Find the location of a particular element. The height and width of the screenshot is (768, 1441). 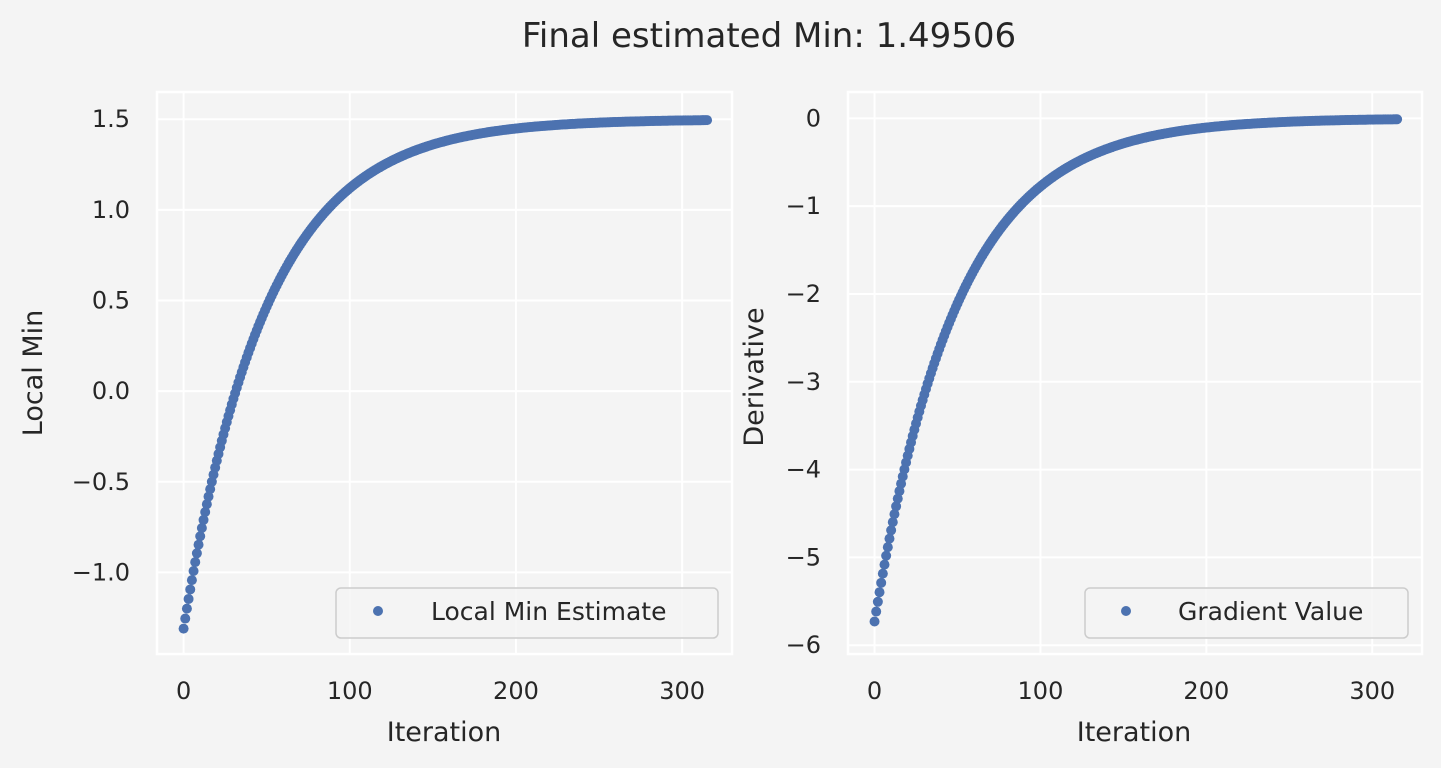

right-legend-label: Gradient Value is located at coordinates (1270, 611).